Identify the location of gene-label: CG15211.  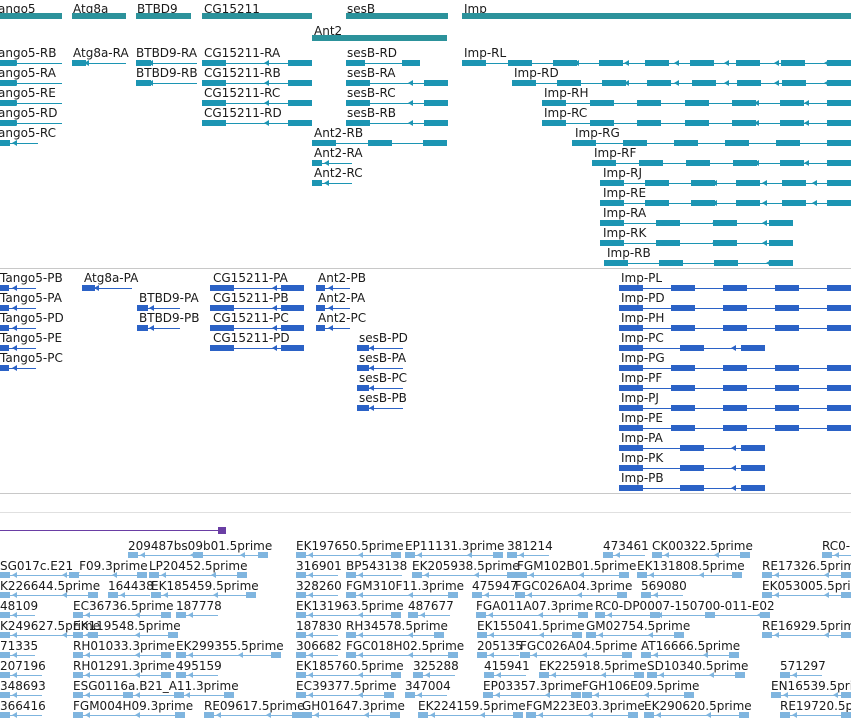
(232, 9).